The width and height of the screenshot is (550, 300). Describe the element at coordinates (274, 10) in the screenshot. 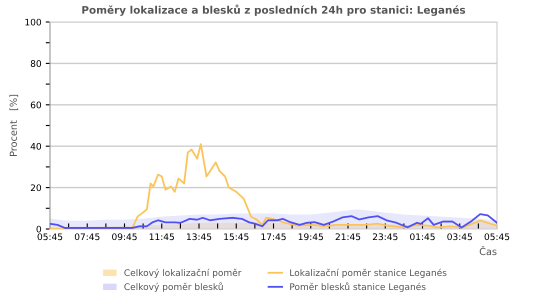

I see `chart-title: Poměry lokalizace a blesků z posledních 24h pro stanici: Leganés` at that location.